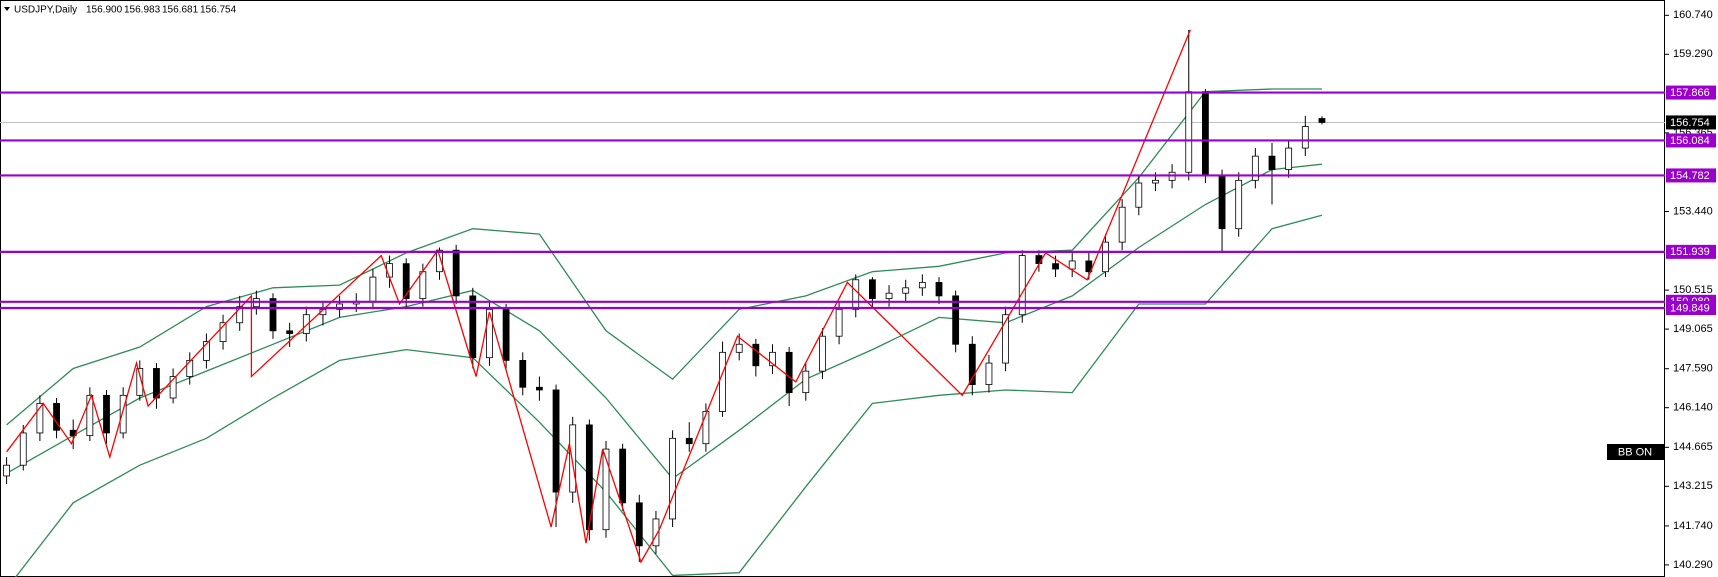 The height and width of the screenshot is (577, 1718). What do you see at coordinates (1693, 486) in the screenshot?
I see `y-tick-label: 143.215` at bounding box center [1693, 486].